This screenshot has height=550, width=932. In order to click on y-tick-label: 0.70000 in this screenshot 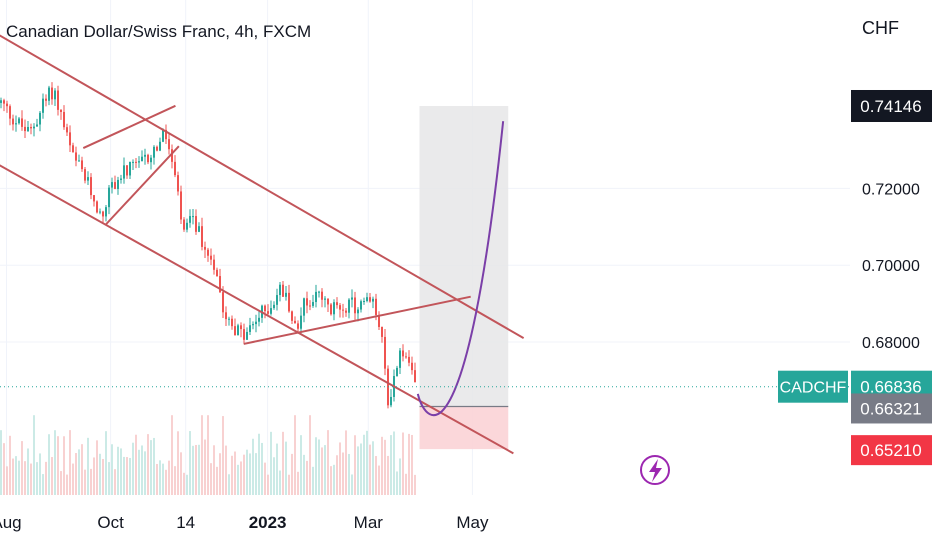, I will do `click(891, 266)`.